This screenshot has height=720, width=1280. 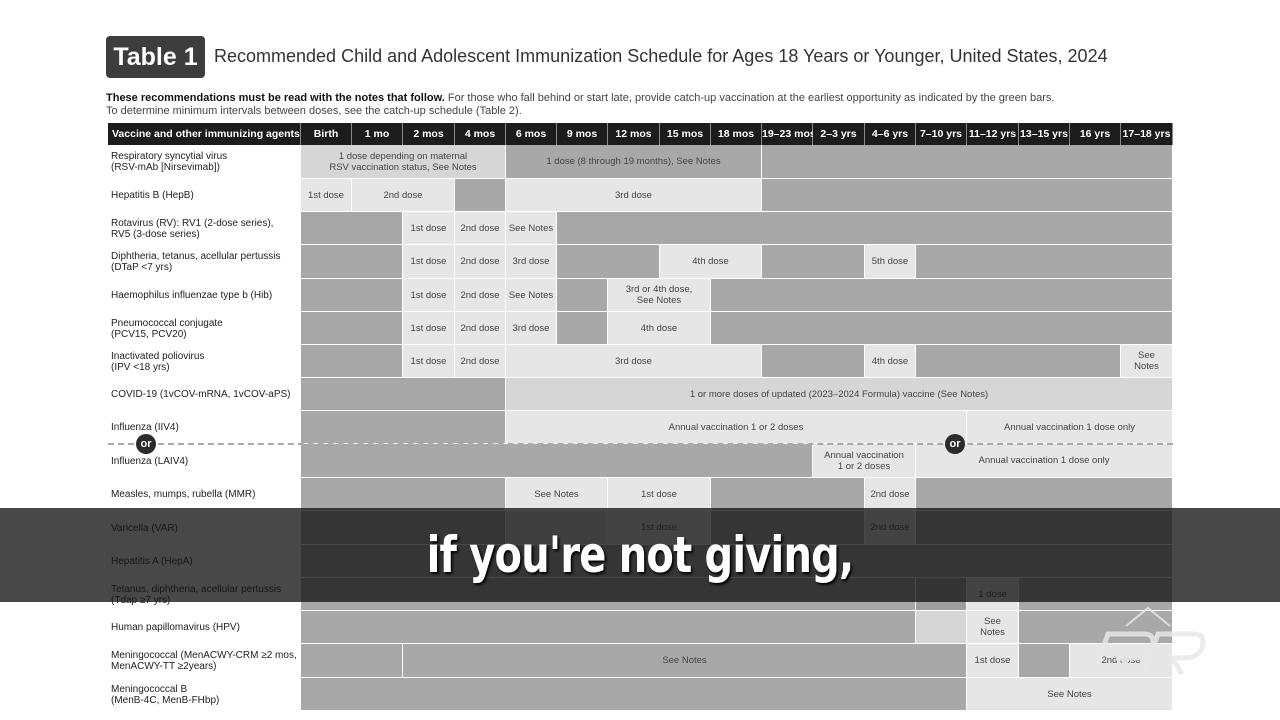 I want to click on column-header: 7–10 yrs, so click(x=941, y=134).